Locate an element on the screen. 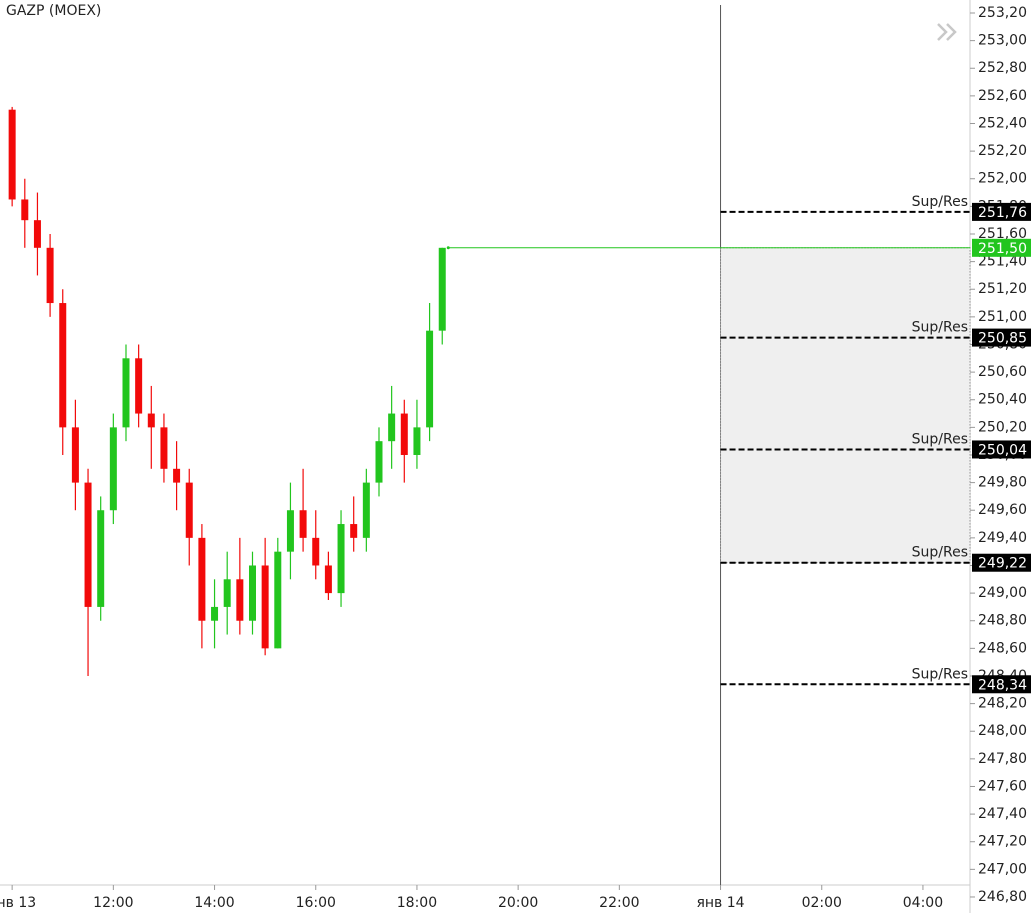  level-badge-label: 251,76 is located at coordinates (1002, 213).